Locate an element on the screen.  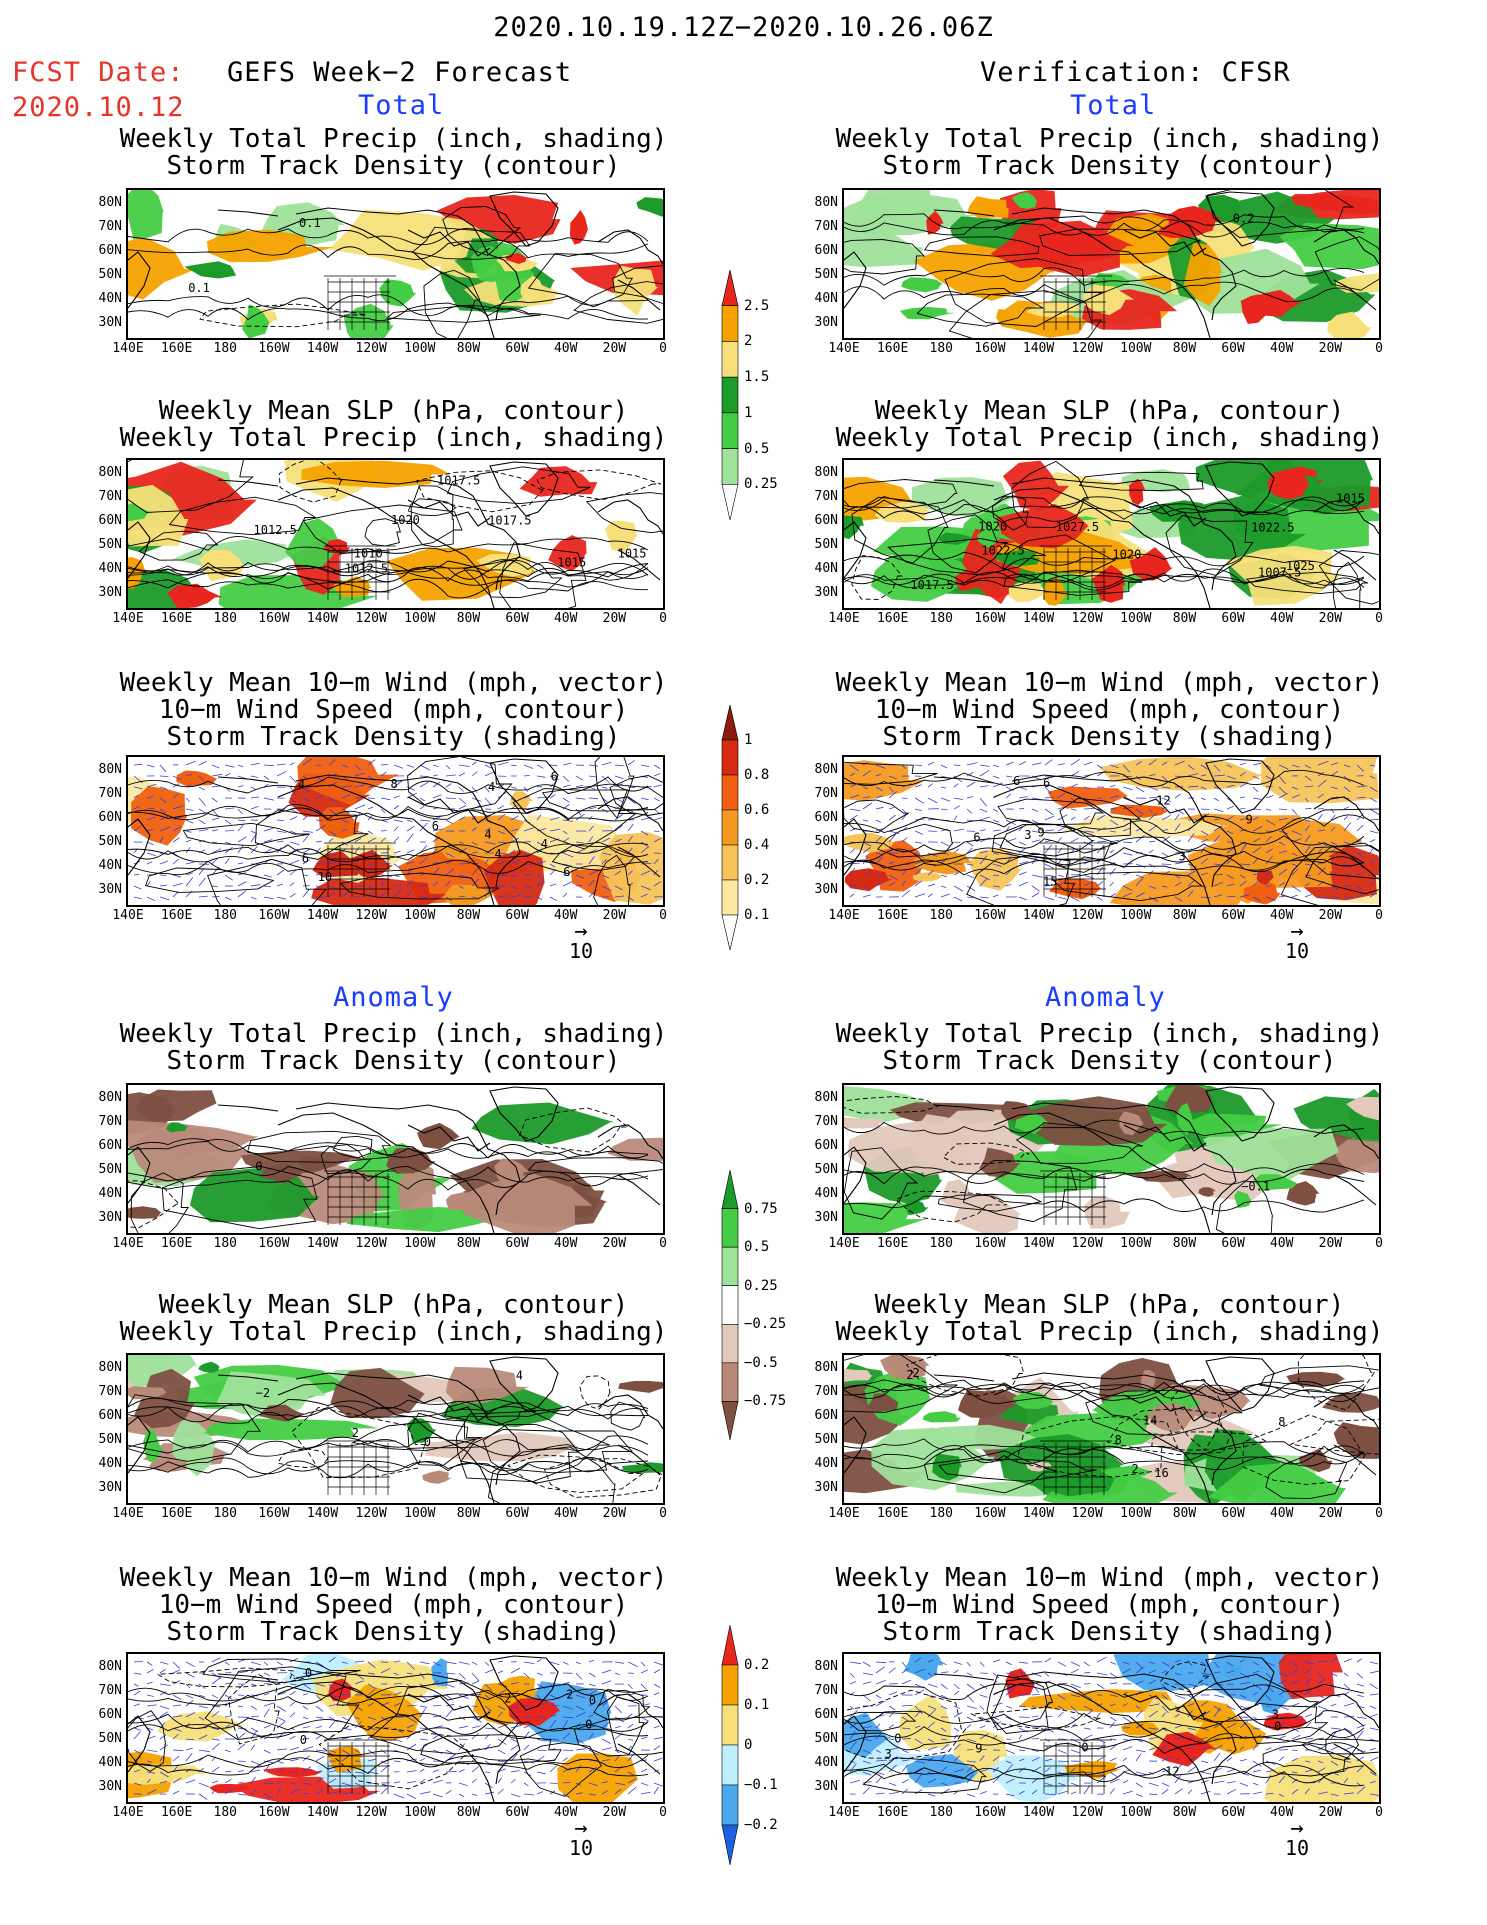
map-plot: 0.2 is located at coordinates (1111, 264).